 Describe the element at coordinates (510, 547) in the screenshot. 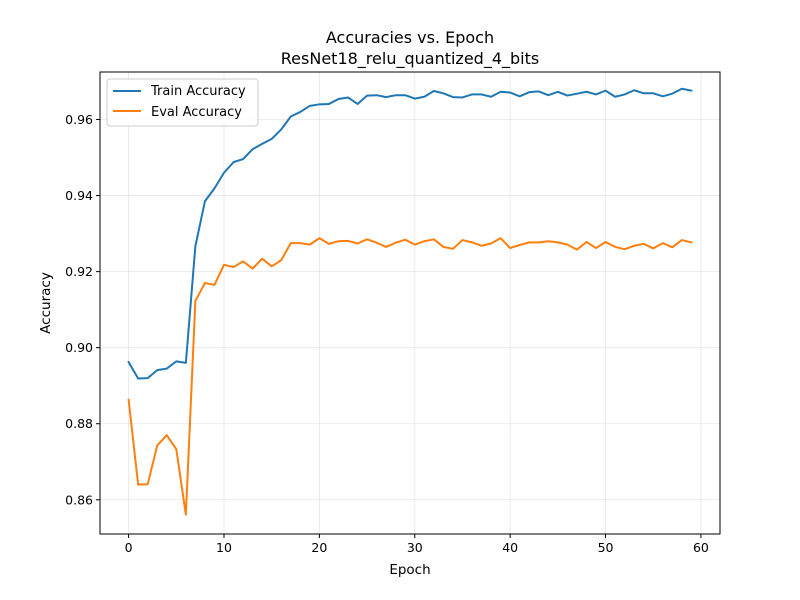

I see `x-tick-label: 40` at that location.